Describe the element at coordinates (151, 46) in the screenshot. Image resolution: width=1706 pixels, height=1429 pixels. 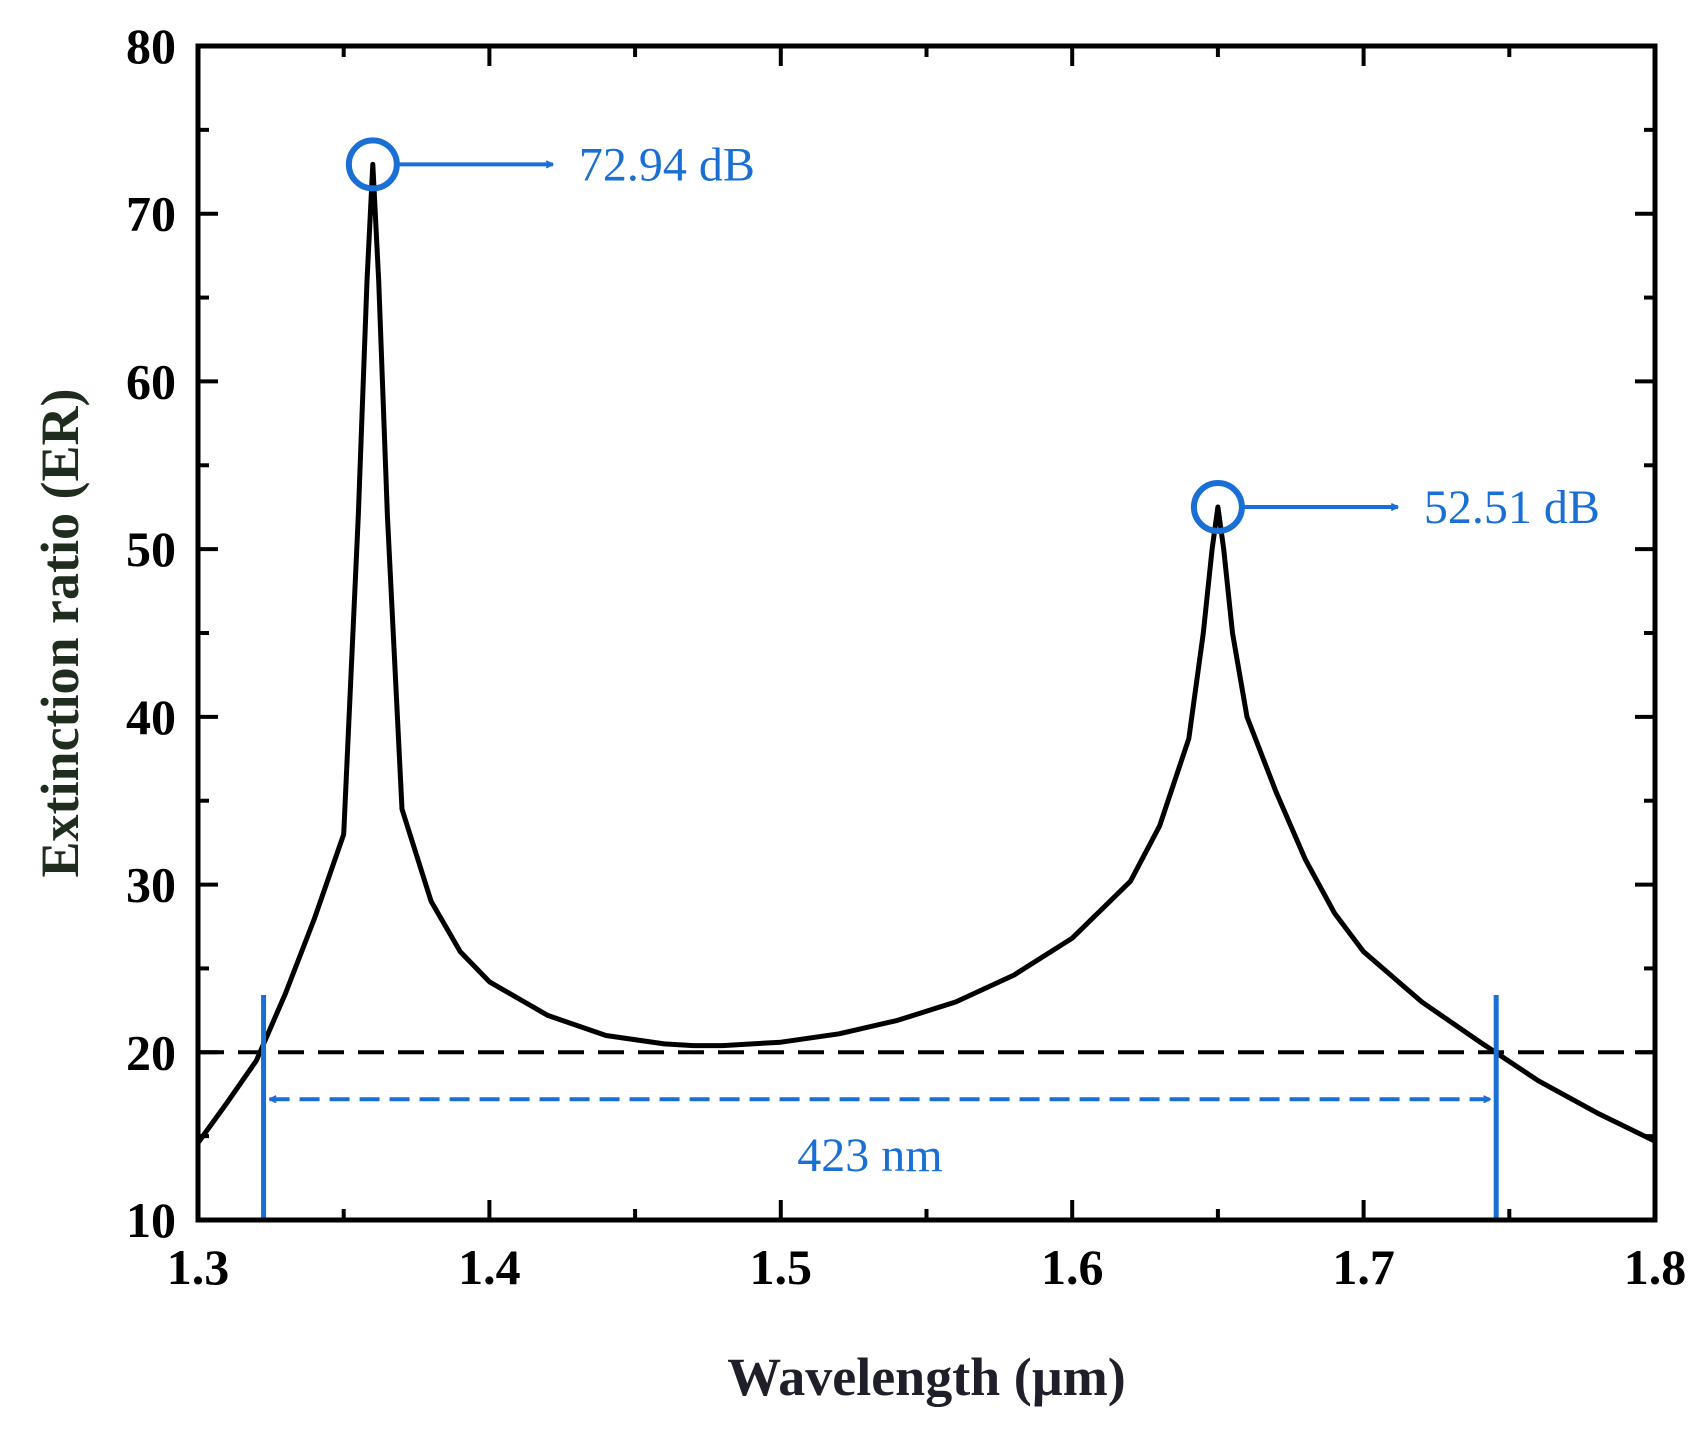
I see `y-tick-label: 80` at that location.